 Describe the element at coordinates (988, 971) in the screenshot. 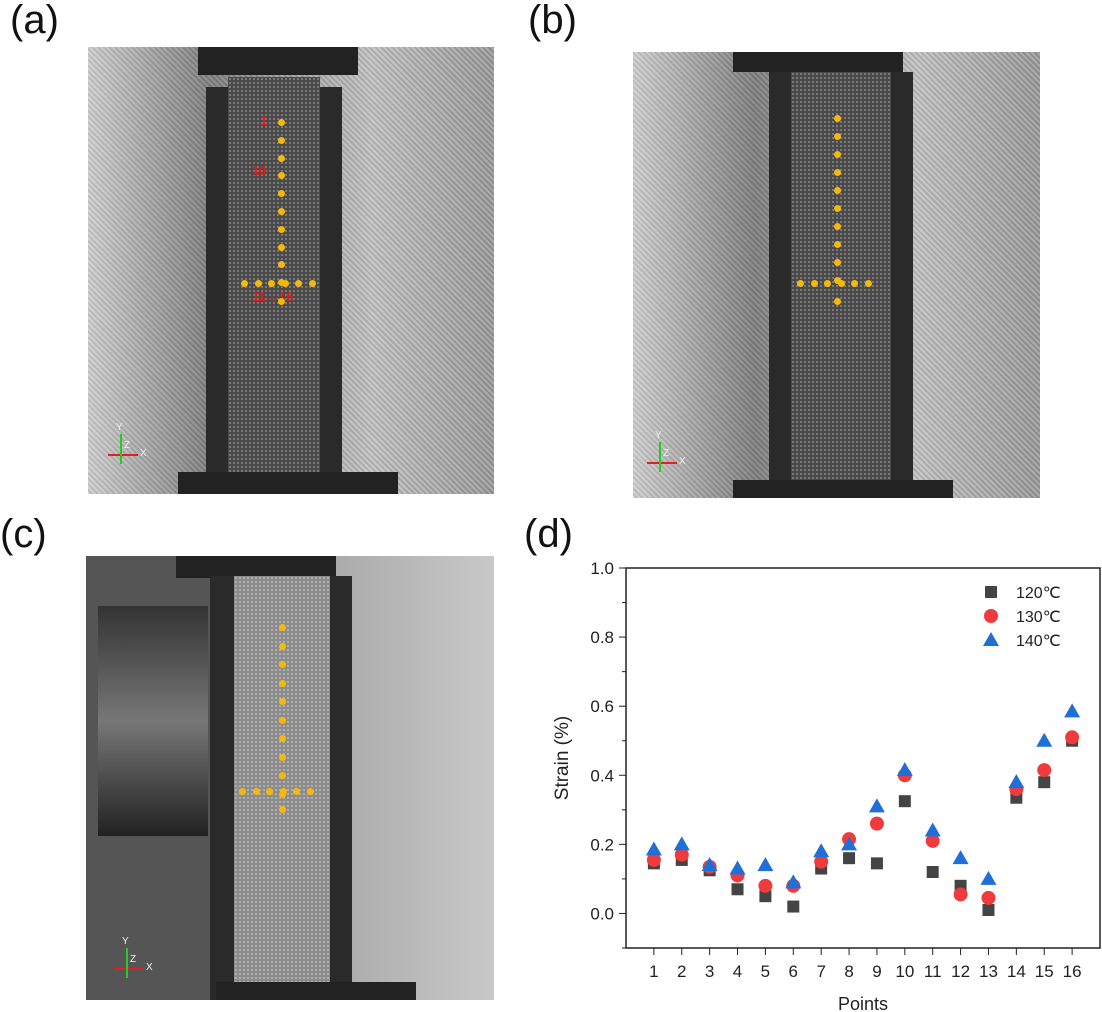

I see `x-tick-label: 13` at that location.